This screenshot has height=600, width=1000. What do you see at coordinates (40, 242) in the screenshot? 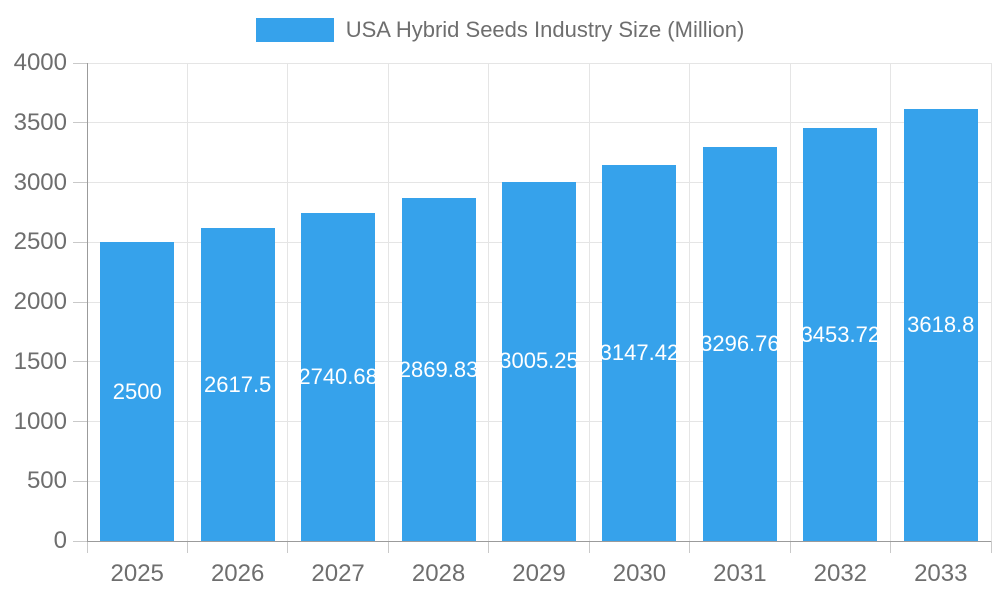
I see `y-axis-label: 2500` at bounding box center [40, 242].